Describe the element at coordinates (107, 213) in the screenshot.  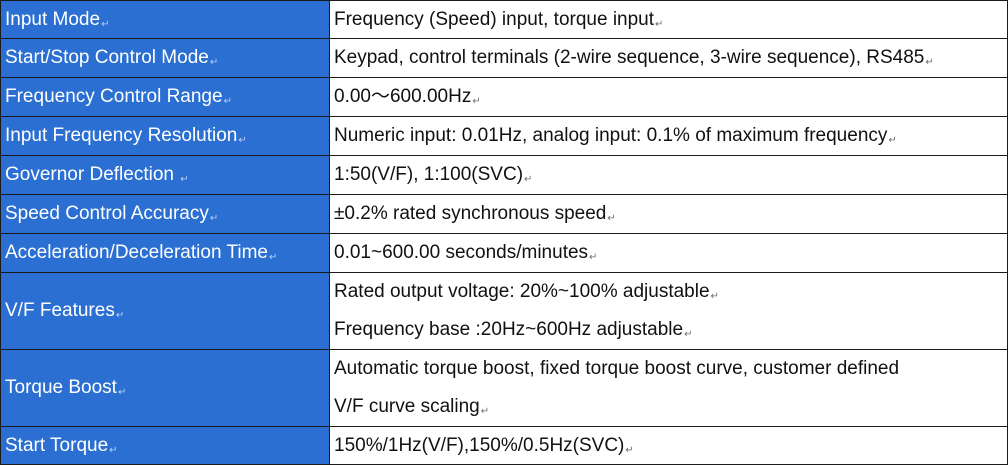
I see `label-text: Speed Control Accuracy` at that location.